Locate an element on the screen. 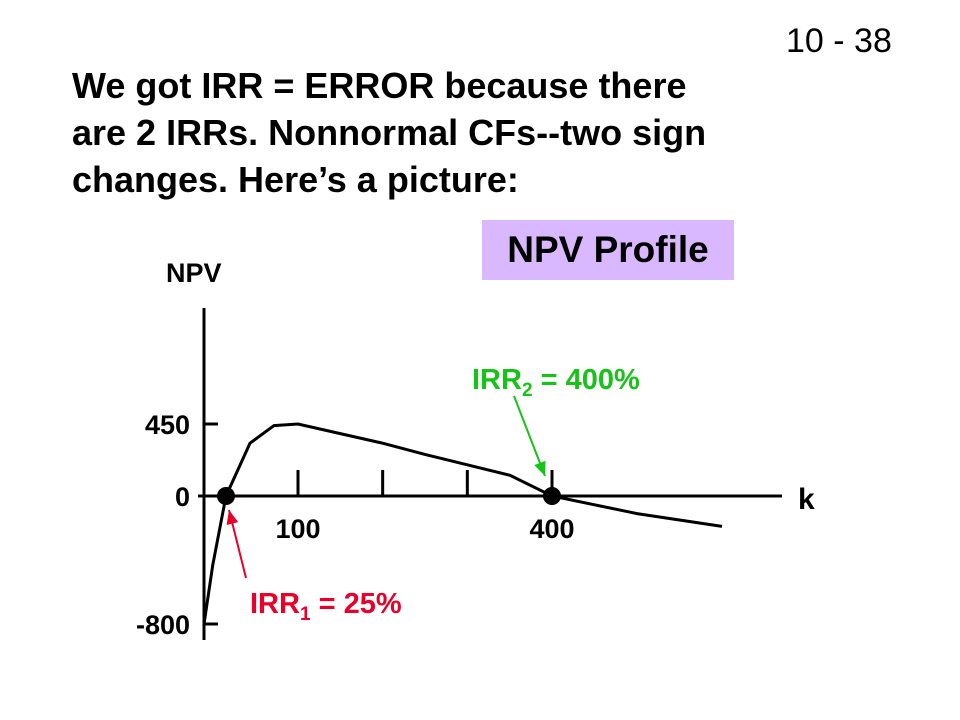 This screenshot has width=960, height=720. irr-arrow is located at coordinates (529, 436).